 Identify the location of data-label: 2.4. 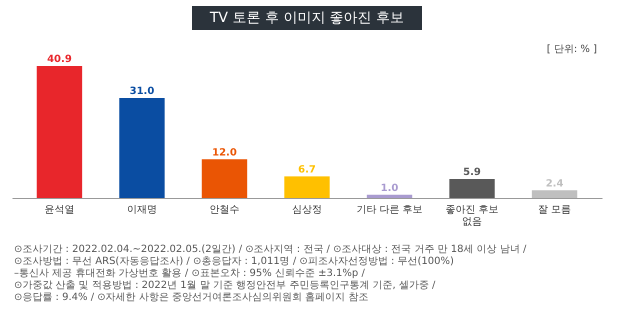
(555, 184).